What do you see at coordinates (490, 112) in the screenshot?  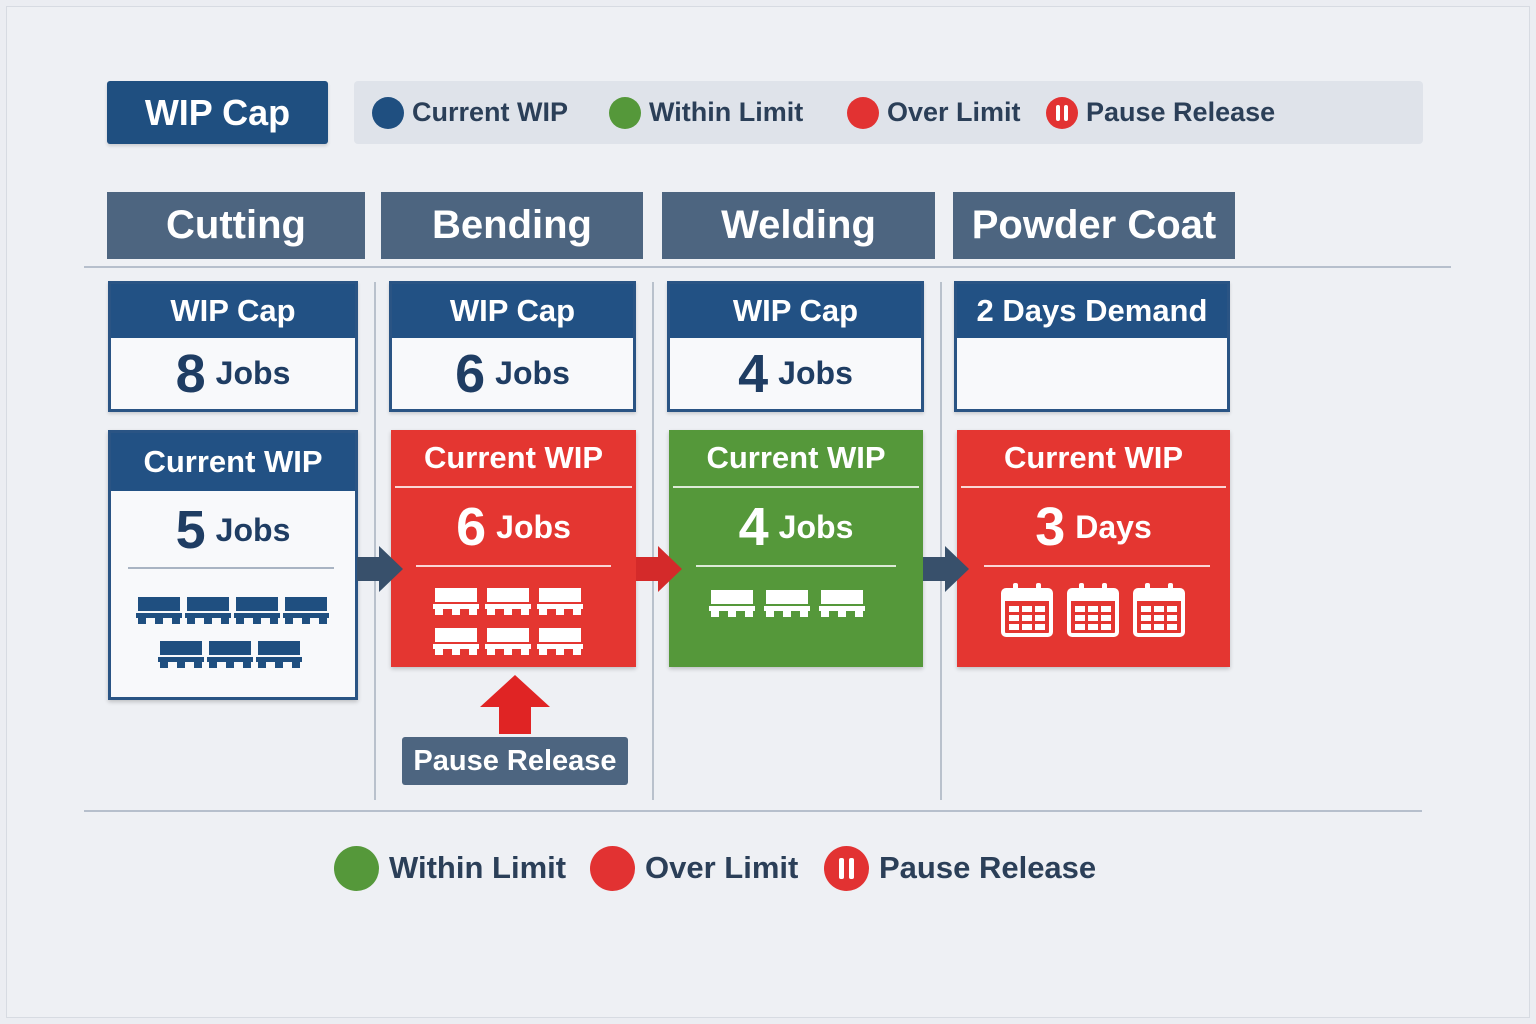 I see `legend-label: Current WIP` at bounding box center [490, 112].